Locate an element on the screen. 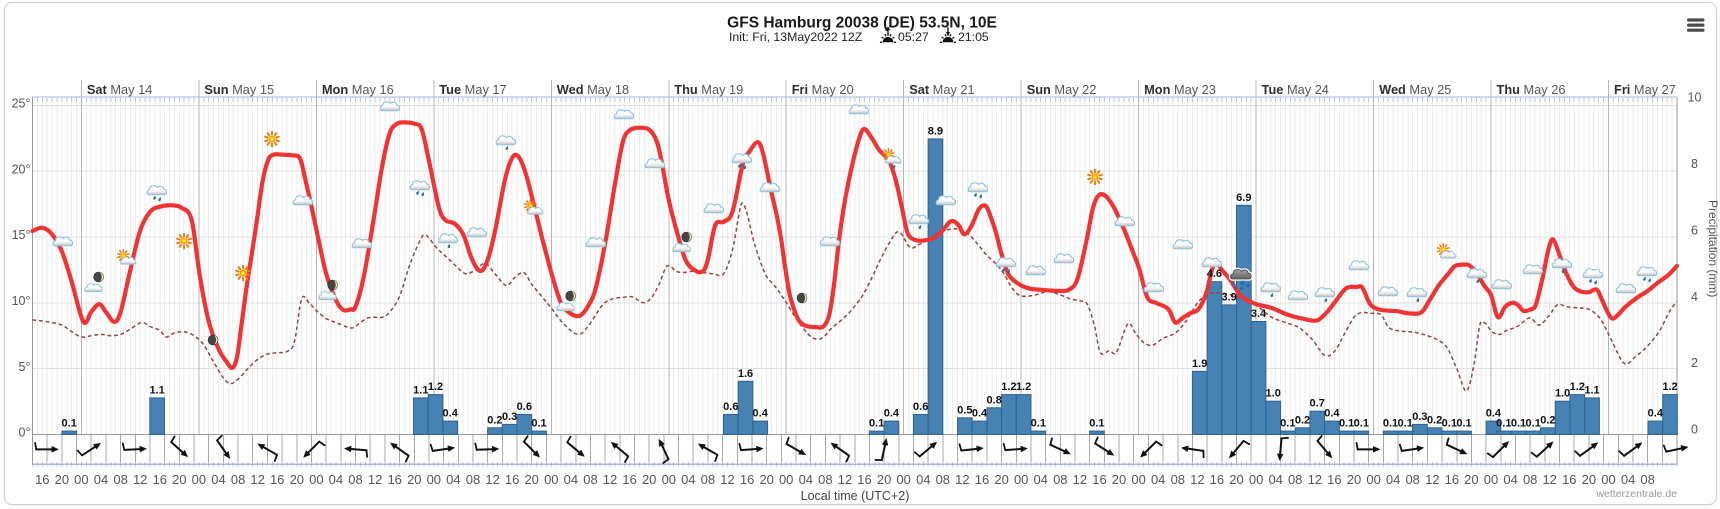 This screenshot has width=1720, height=509. svg-text: Sat May 21 is located at coordinates (941, 89).